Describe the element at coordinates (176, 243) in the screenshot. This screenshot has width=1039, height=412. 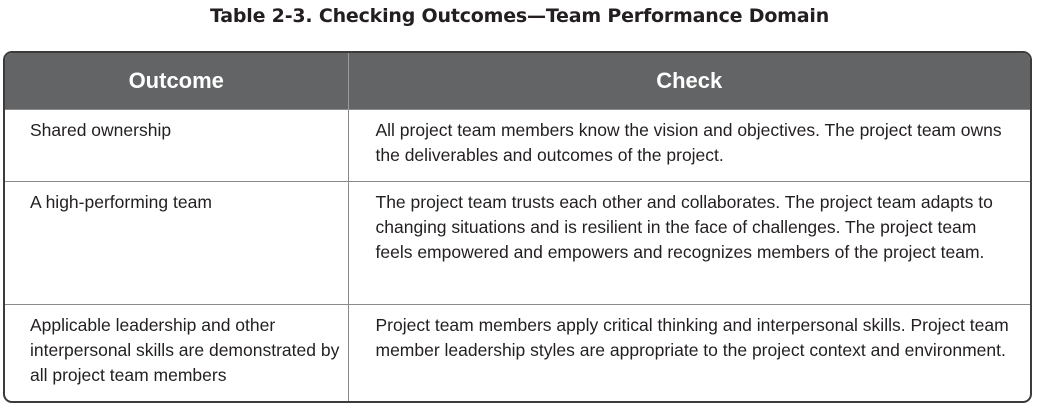
I see `outcome-cell: A high-performing team` at that location.